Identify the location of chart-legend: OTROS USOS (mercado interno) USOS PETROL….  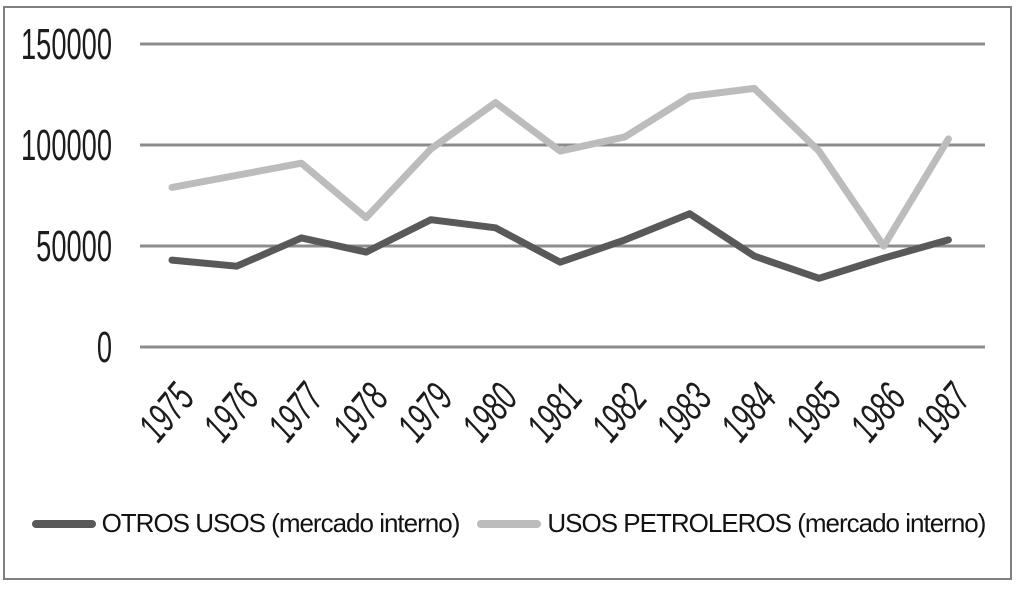
(508, 523).